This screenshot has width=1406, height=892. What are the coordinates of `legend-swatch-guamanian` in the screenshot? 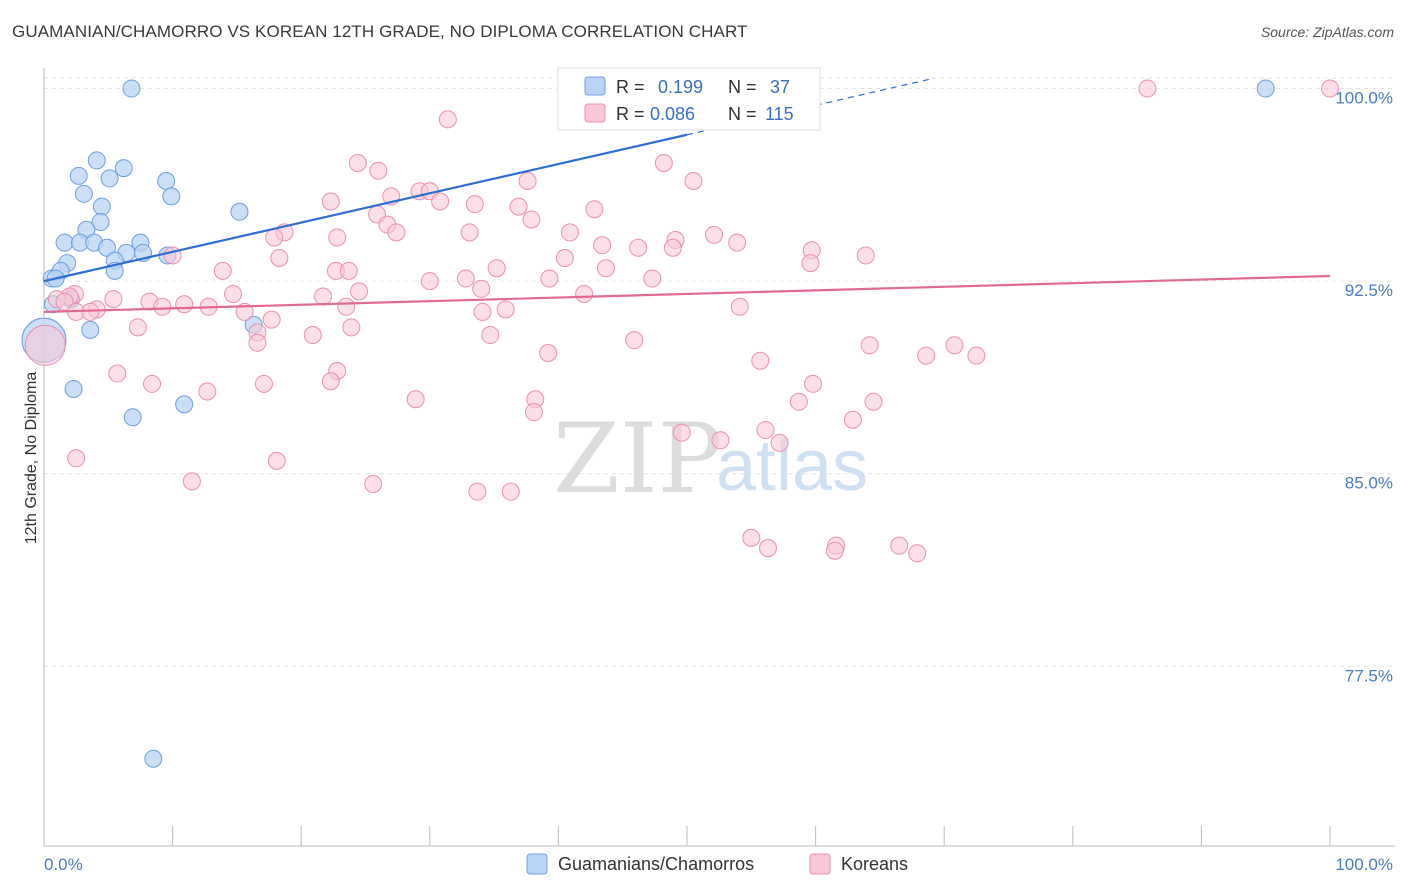 It's located at (595, 86).